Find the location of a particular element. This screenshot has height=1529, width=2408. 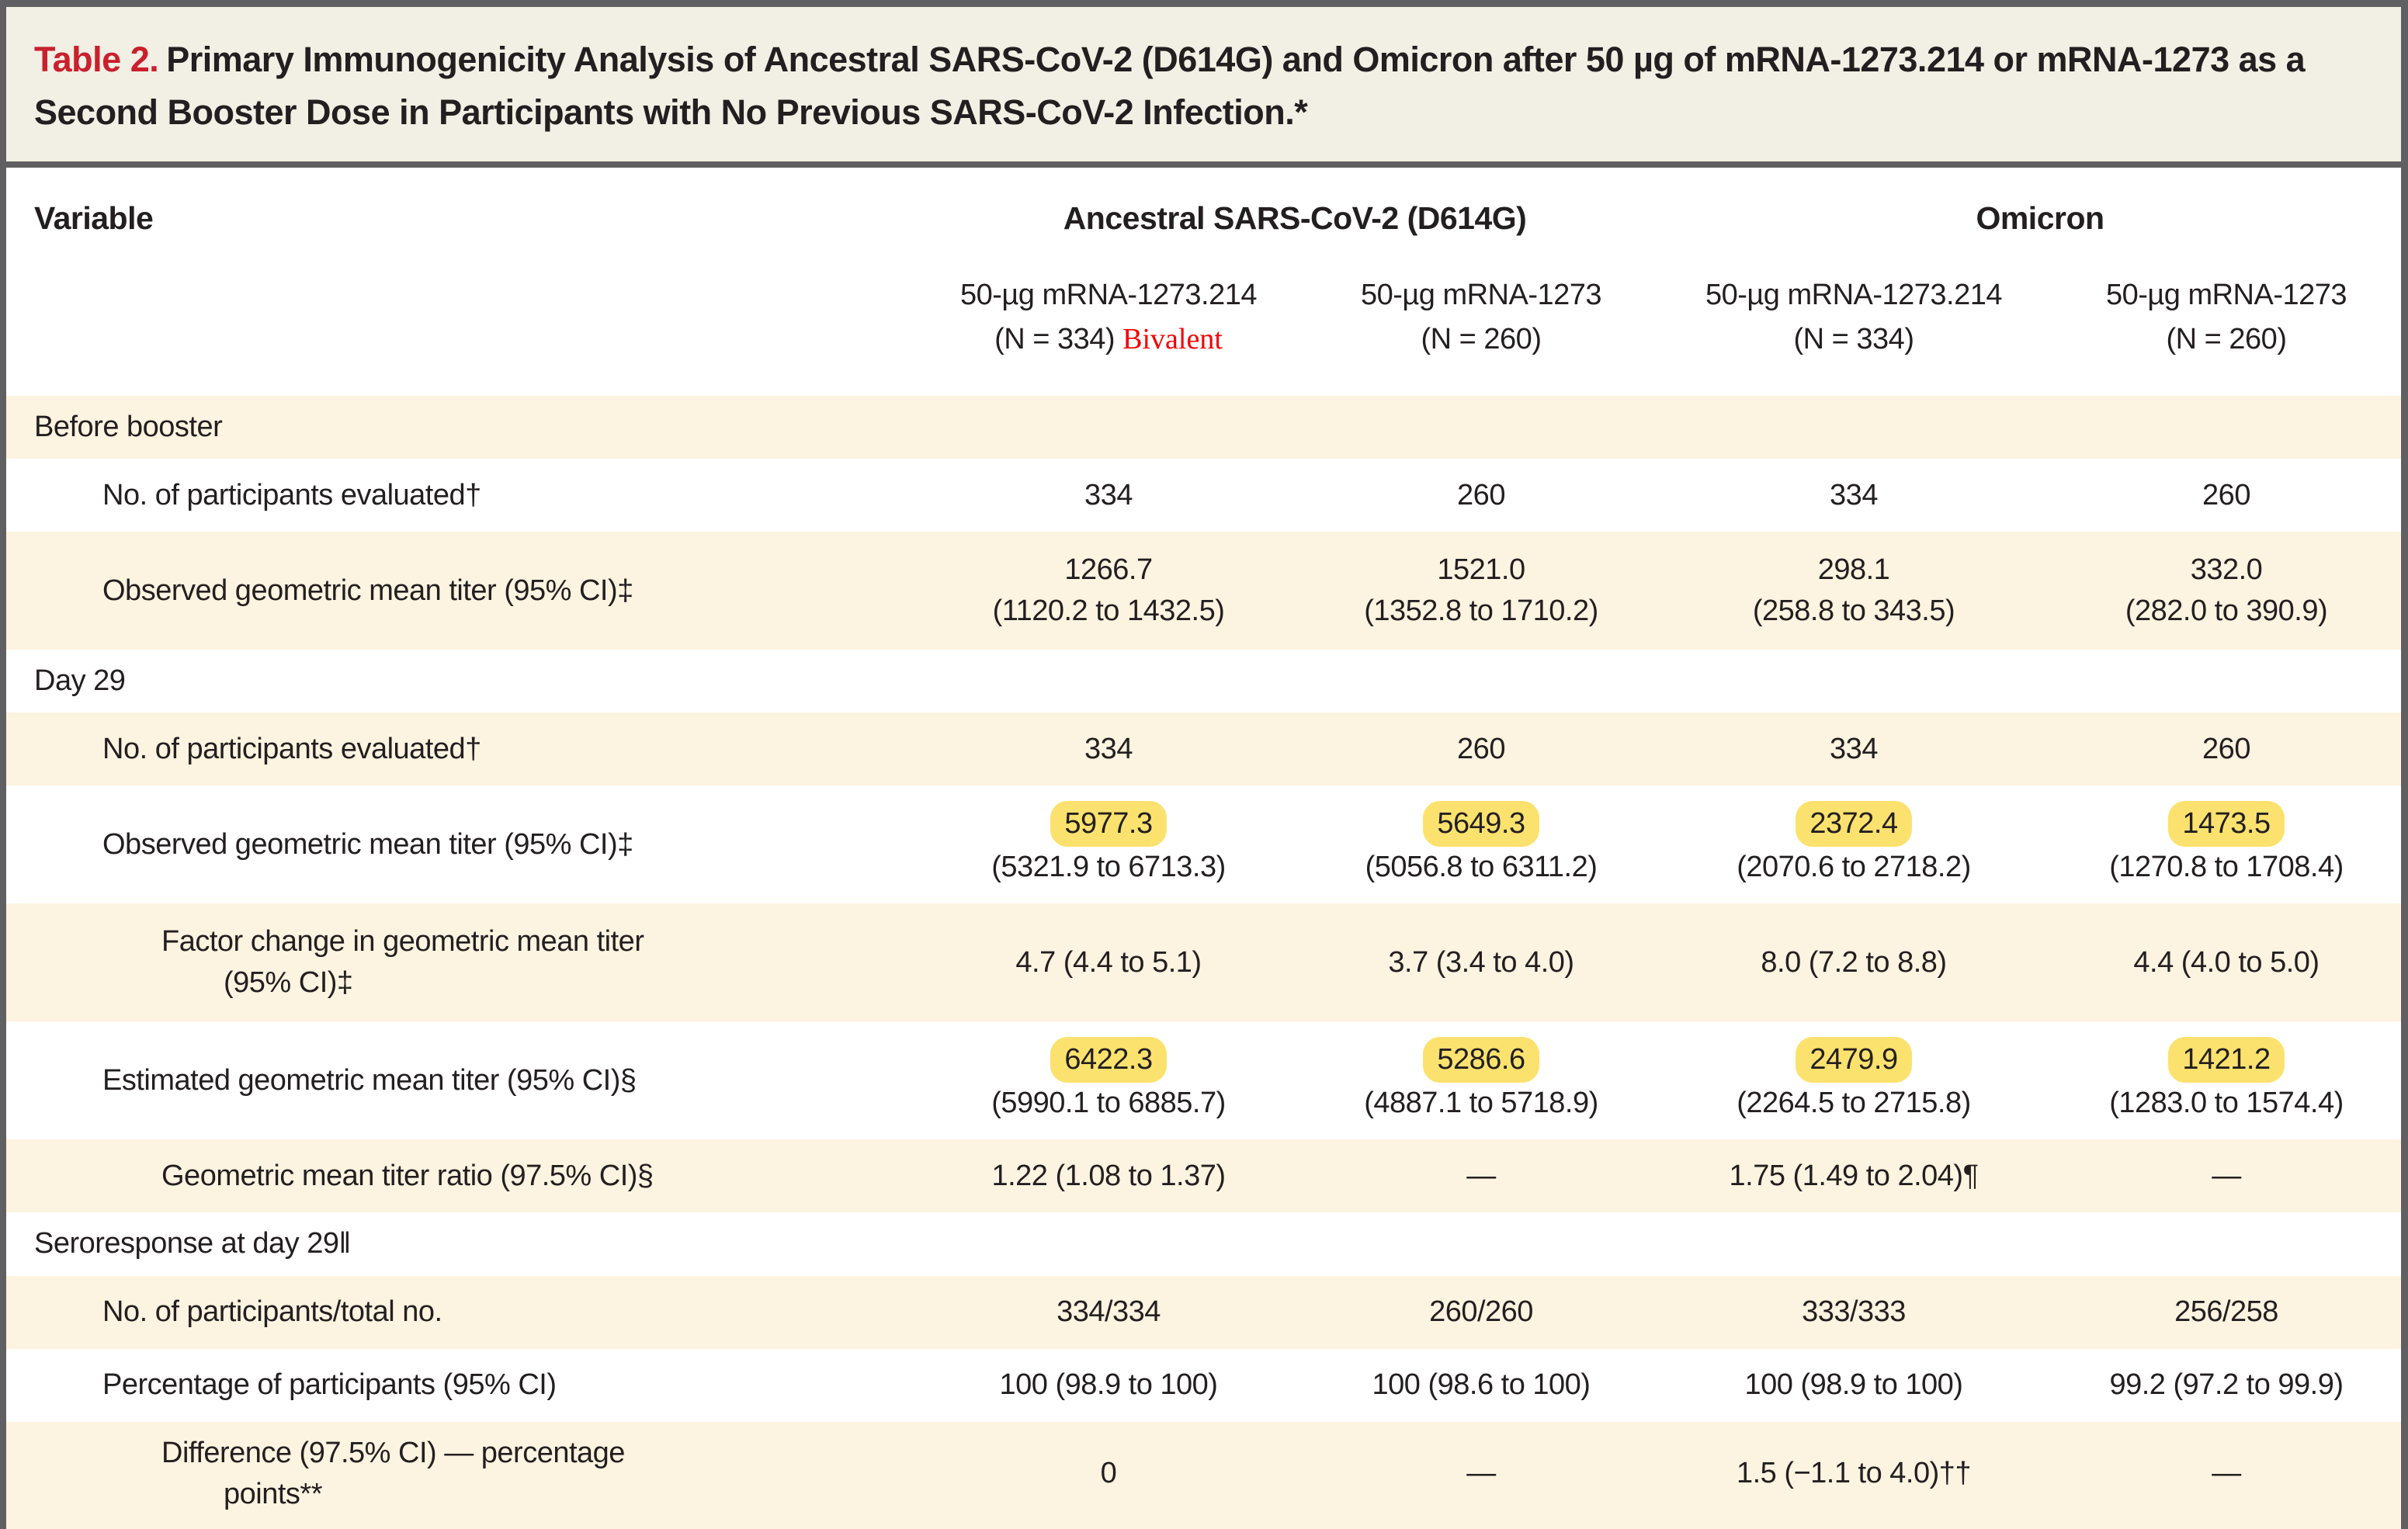

group-header-omicron: Omicron is located at coordinates (2040, 218).